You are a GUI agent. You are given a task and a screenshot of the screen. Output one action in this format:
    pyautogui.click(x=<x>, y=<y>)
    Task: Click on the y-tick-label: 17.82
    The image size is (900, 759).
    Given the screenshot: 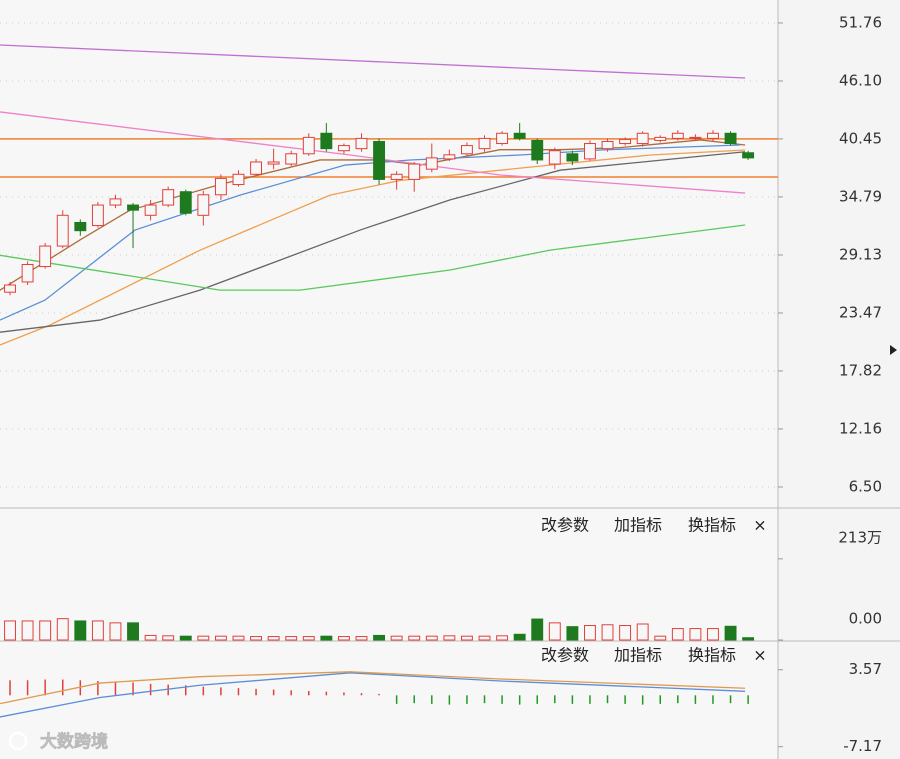 What is the action you would take?
    pyautogui.click(x=860, y=370)
    